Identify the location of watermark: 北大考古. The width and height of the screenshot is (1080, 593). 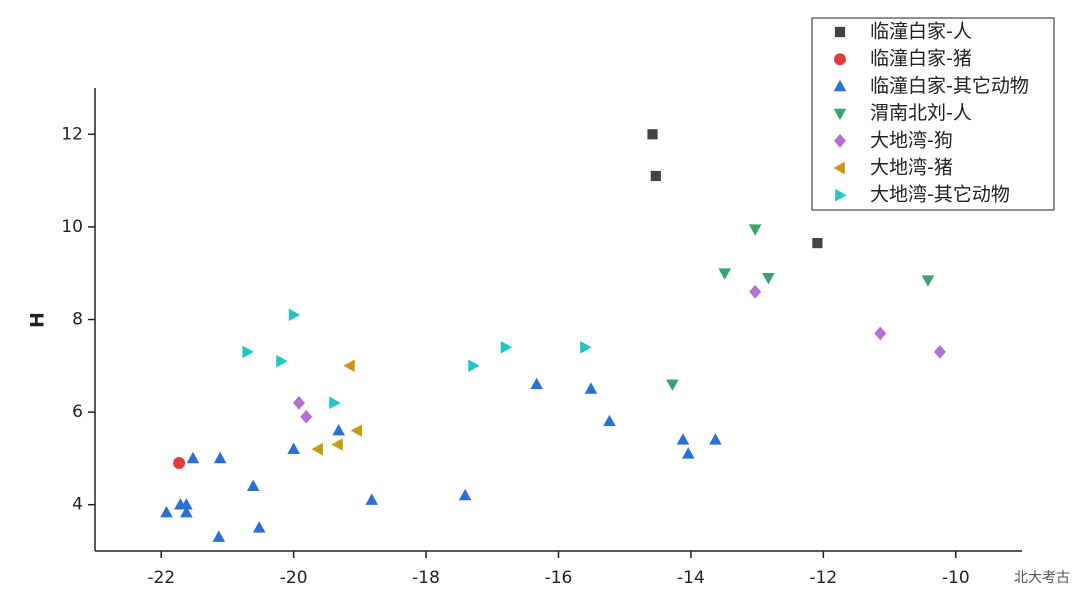
(1042, 578).